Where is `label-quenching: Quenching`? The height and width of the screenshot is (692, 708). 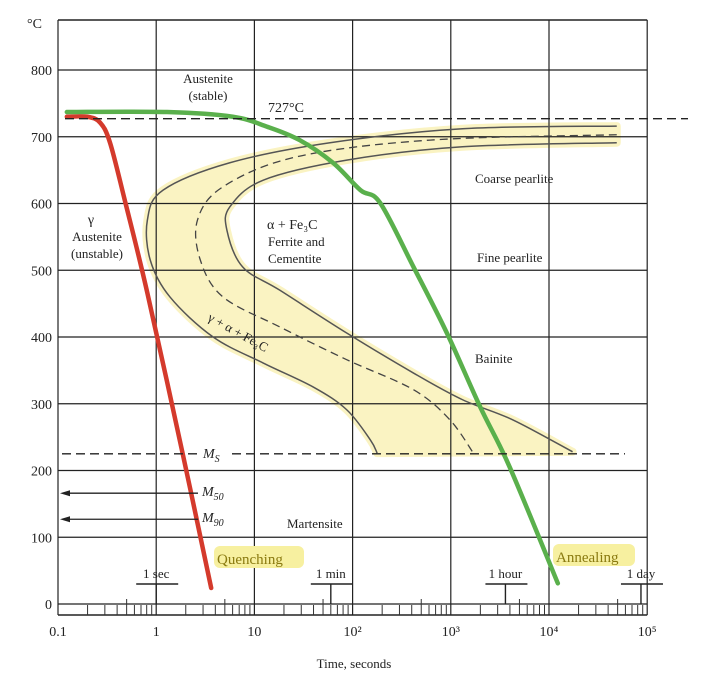 label-quenching: Quenching is located at coordinates (250, 560).